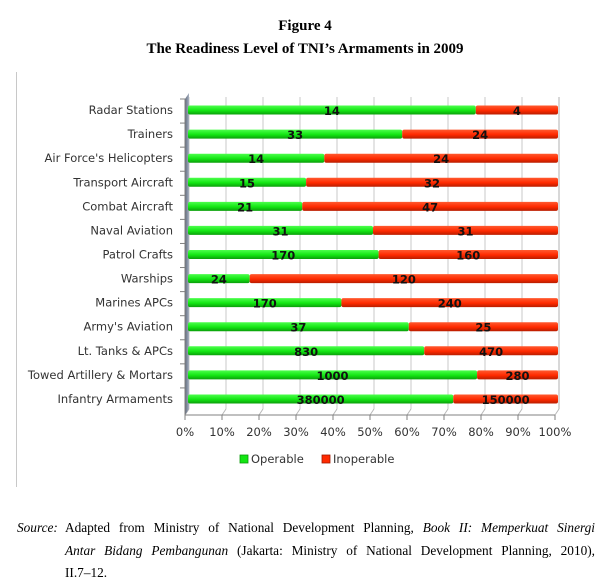 This screenshot has height=582, width=610. I want to click on x-tick-label: 0%, so click(185, 432).